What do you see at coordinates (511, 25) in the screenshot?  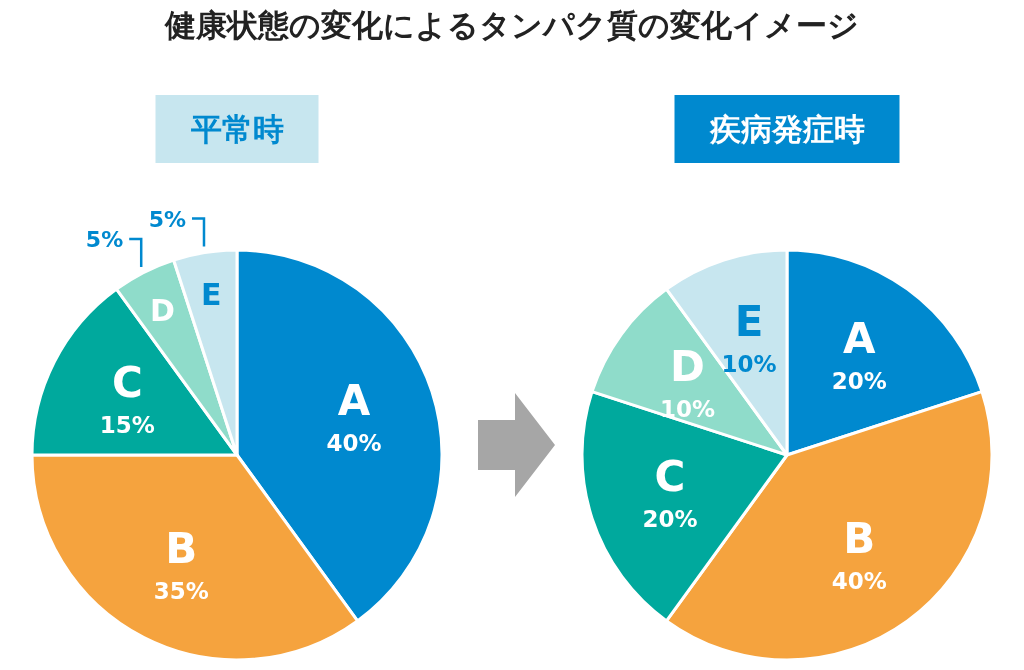 I see `text: 健康状態の変化によるタンパク質の変化イメージ` at bounding box center [511, 25].